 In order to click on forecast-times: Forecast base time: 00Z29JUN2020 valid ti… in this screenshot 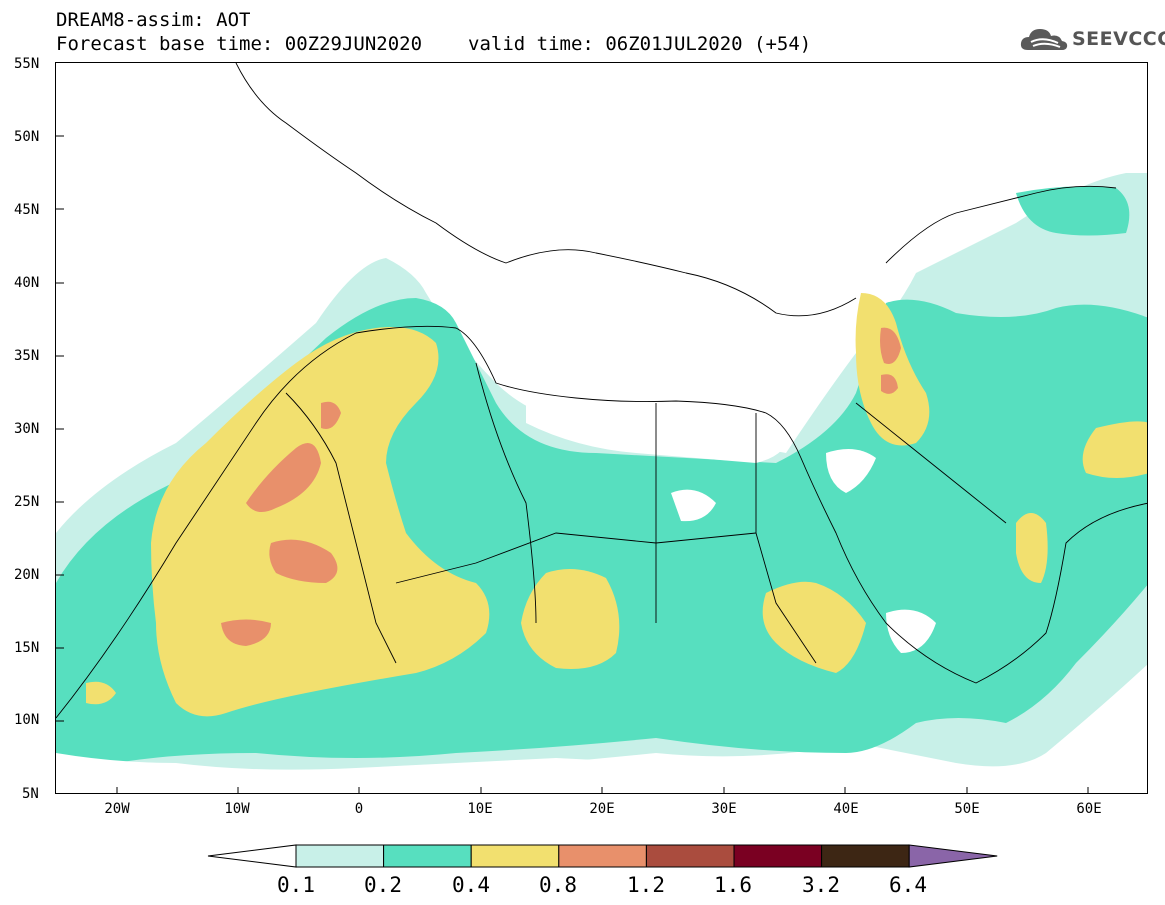, I will do `click(433, 44)`.